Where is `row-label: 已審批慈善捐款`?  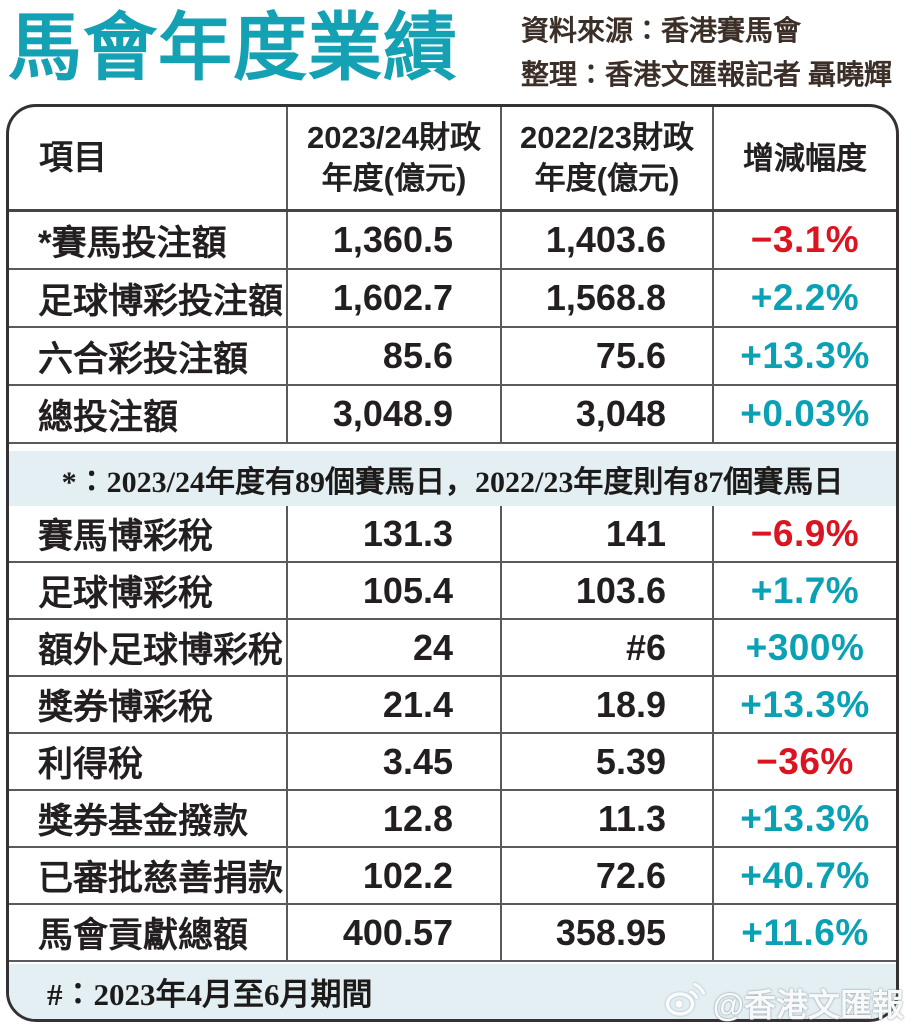 row-label: 已審批慈善捐款 is located at coordinates (161, 878).